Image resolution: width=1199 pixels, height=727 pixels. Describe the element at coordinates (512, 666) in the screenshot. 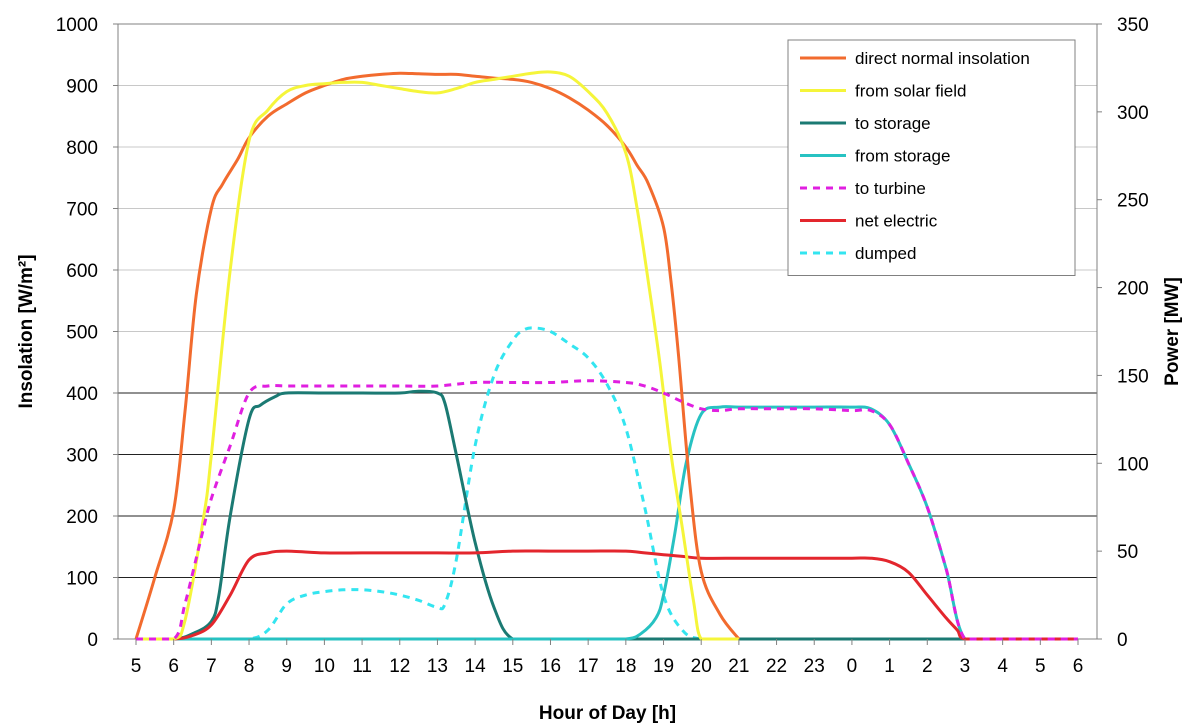

I see `x-tick-label: 15` at that location.